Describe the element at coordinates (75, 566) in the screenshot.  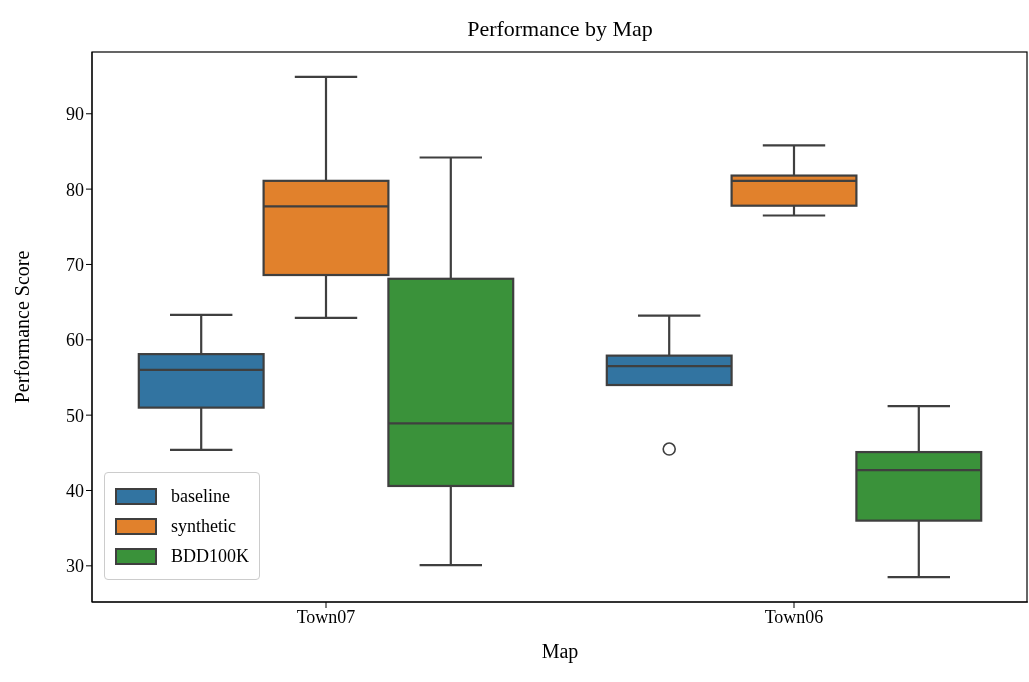
I see `y-tick-label: 30` at that location.